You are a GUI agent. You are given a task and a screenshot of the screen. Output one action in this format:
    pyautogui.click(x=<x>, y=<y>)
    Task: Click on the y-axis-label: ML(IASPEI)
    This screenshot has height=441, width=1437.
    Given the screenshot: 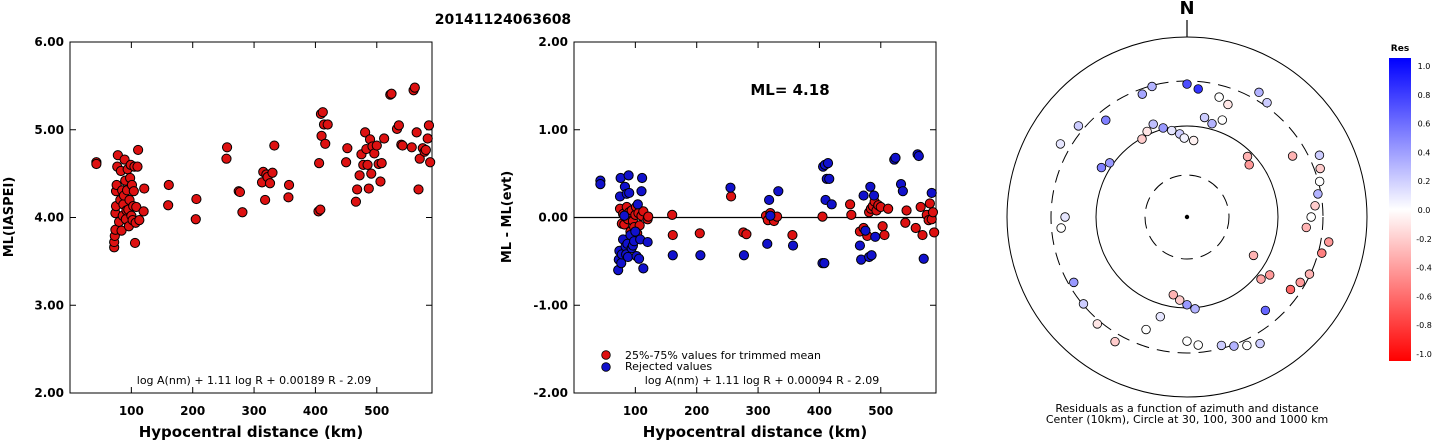 What is the action you would take?
    pyautogui.click(x=9, y=217)
    